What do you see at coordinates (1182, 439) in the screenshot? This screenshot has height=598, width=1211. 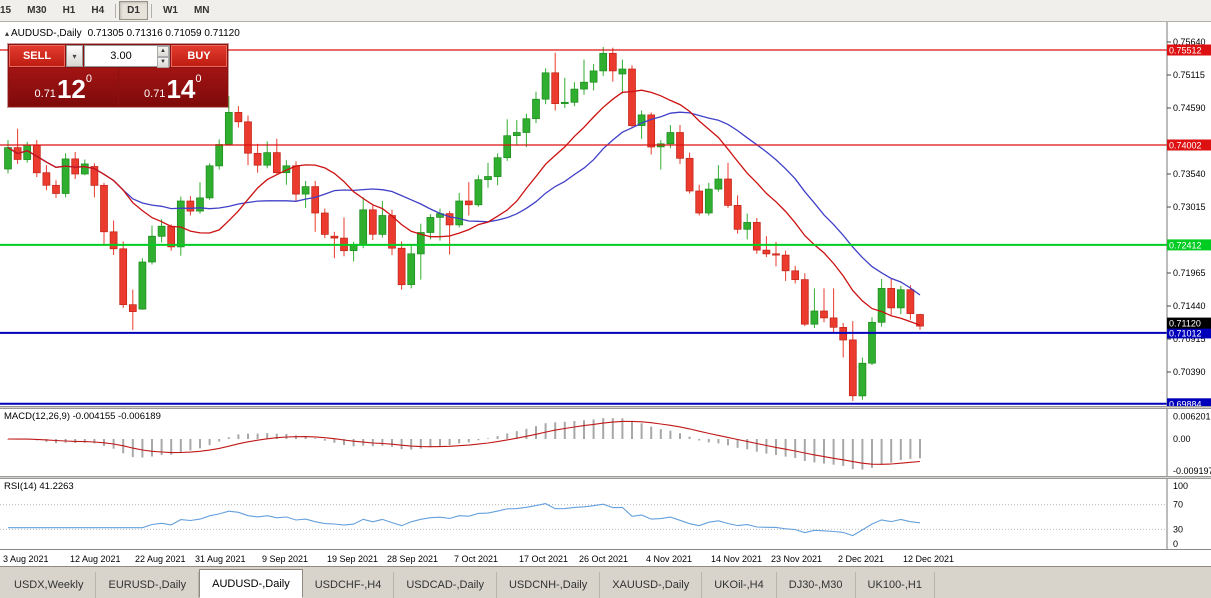 I see `svg-text: 0.00` at bounding box center [1182, 439].